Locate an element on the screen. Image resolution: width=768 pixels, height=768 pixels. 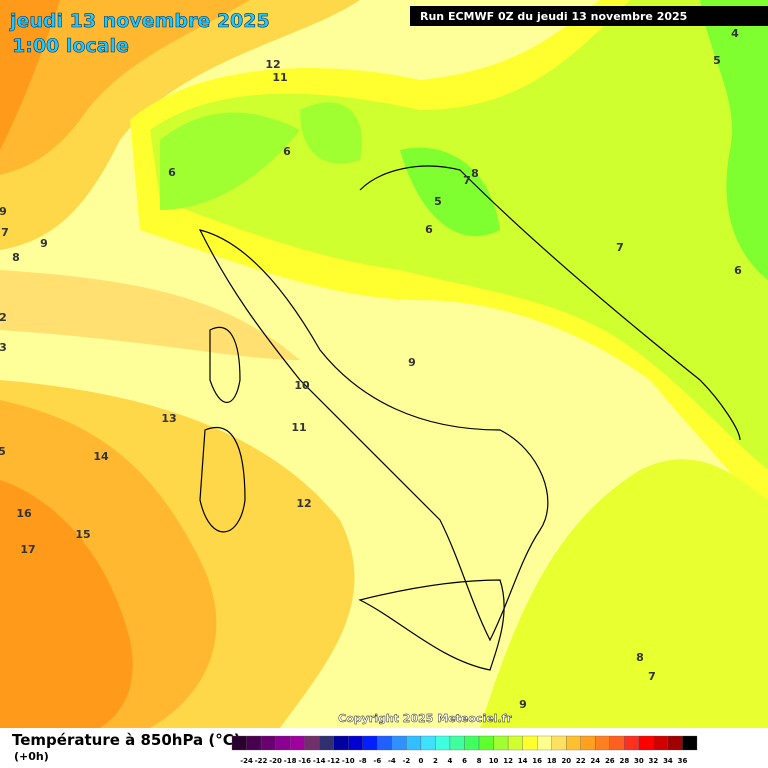
scale-label: -2 is located at coordinates (406, 761).